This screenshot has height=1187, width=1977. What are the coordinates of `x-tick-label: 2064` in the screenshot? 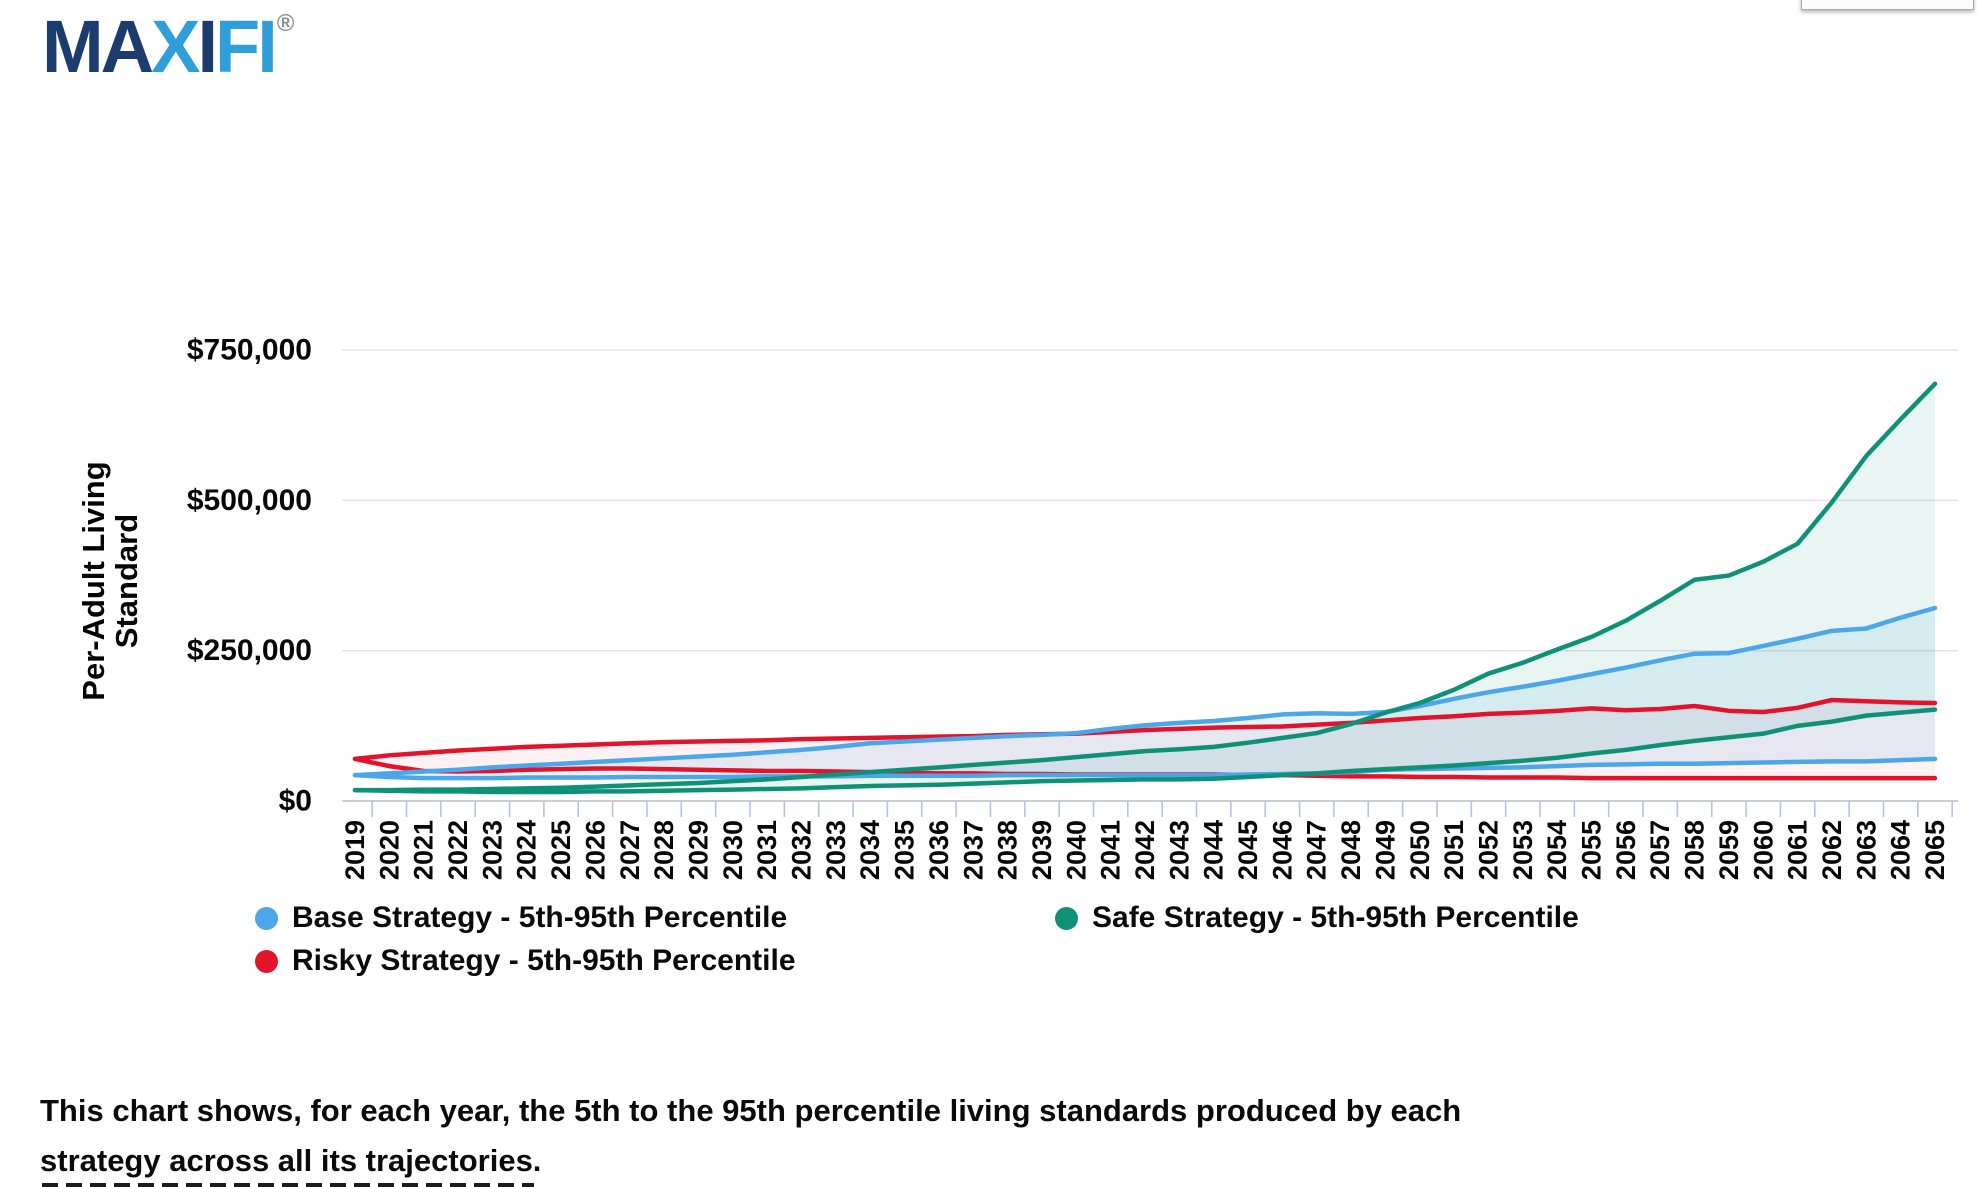 It's located at (1901, 850).